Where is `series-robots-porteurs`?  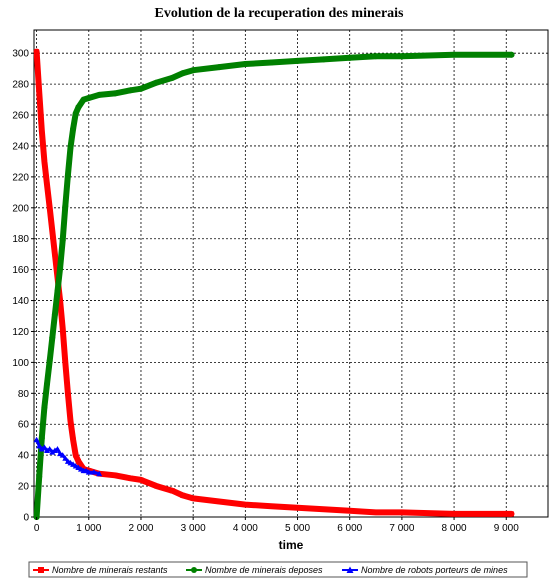 series-robots-porteurs is located at coordinates (68, 456).